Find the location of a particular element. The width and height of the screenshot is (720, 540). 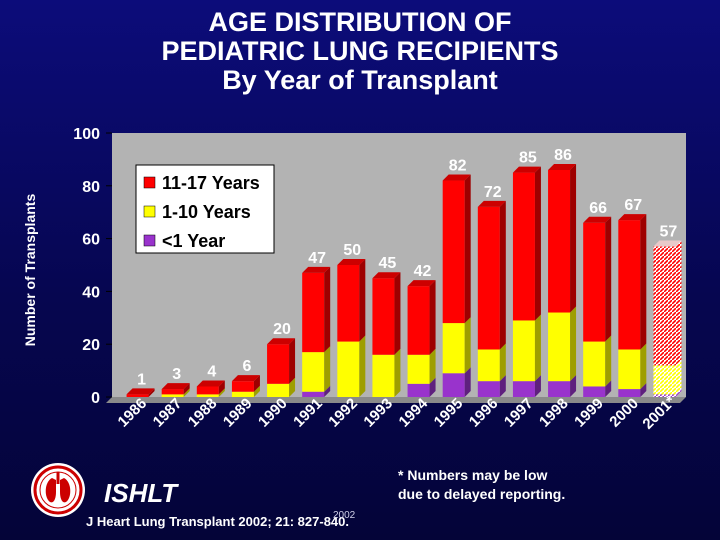

bar-total-label: 47 is located at coordinates (317, 258).